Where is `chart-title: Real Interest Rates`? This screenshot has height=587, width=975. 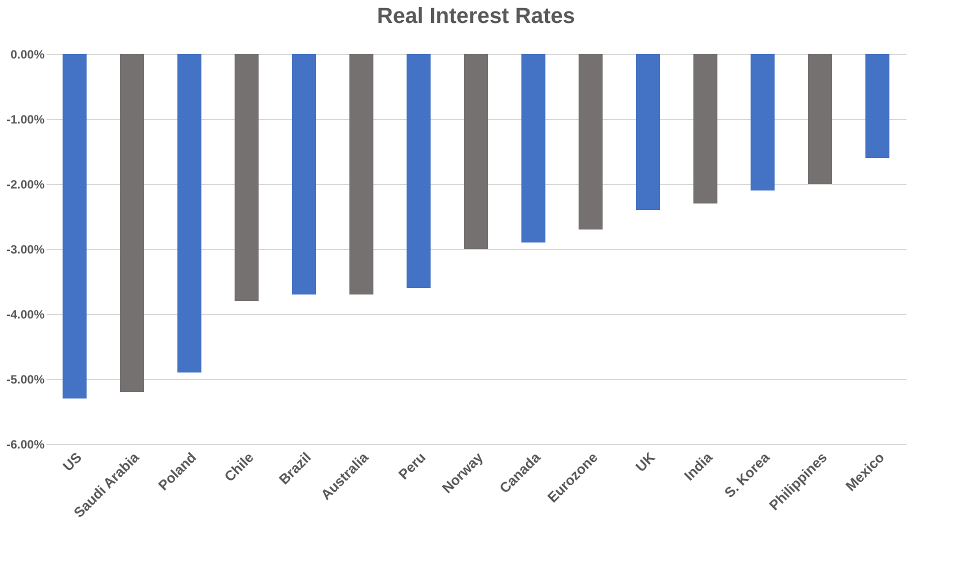 chart-title: Real Interest Rates is located at coordinates (476, 15).